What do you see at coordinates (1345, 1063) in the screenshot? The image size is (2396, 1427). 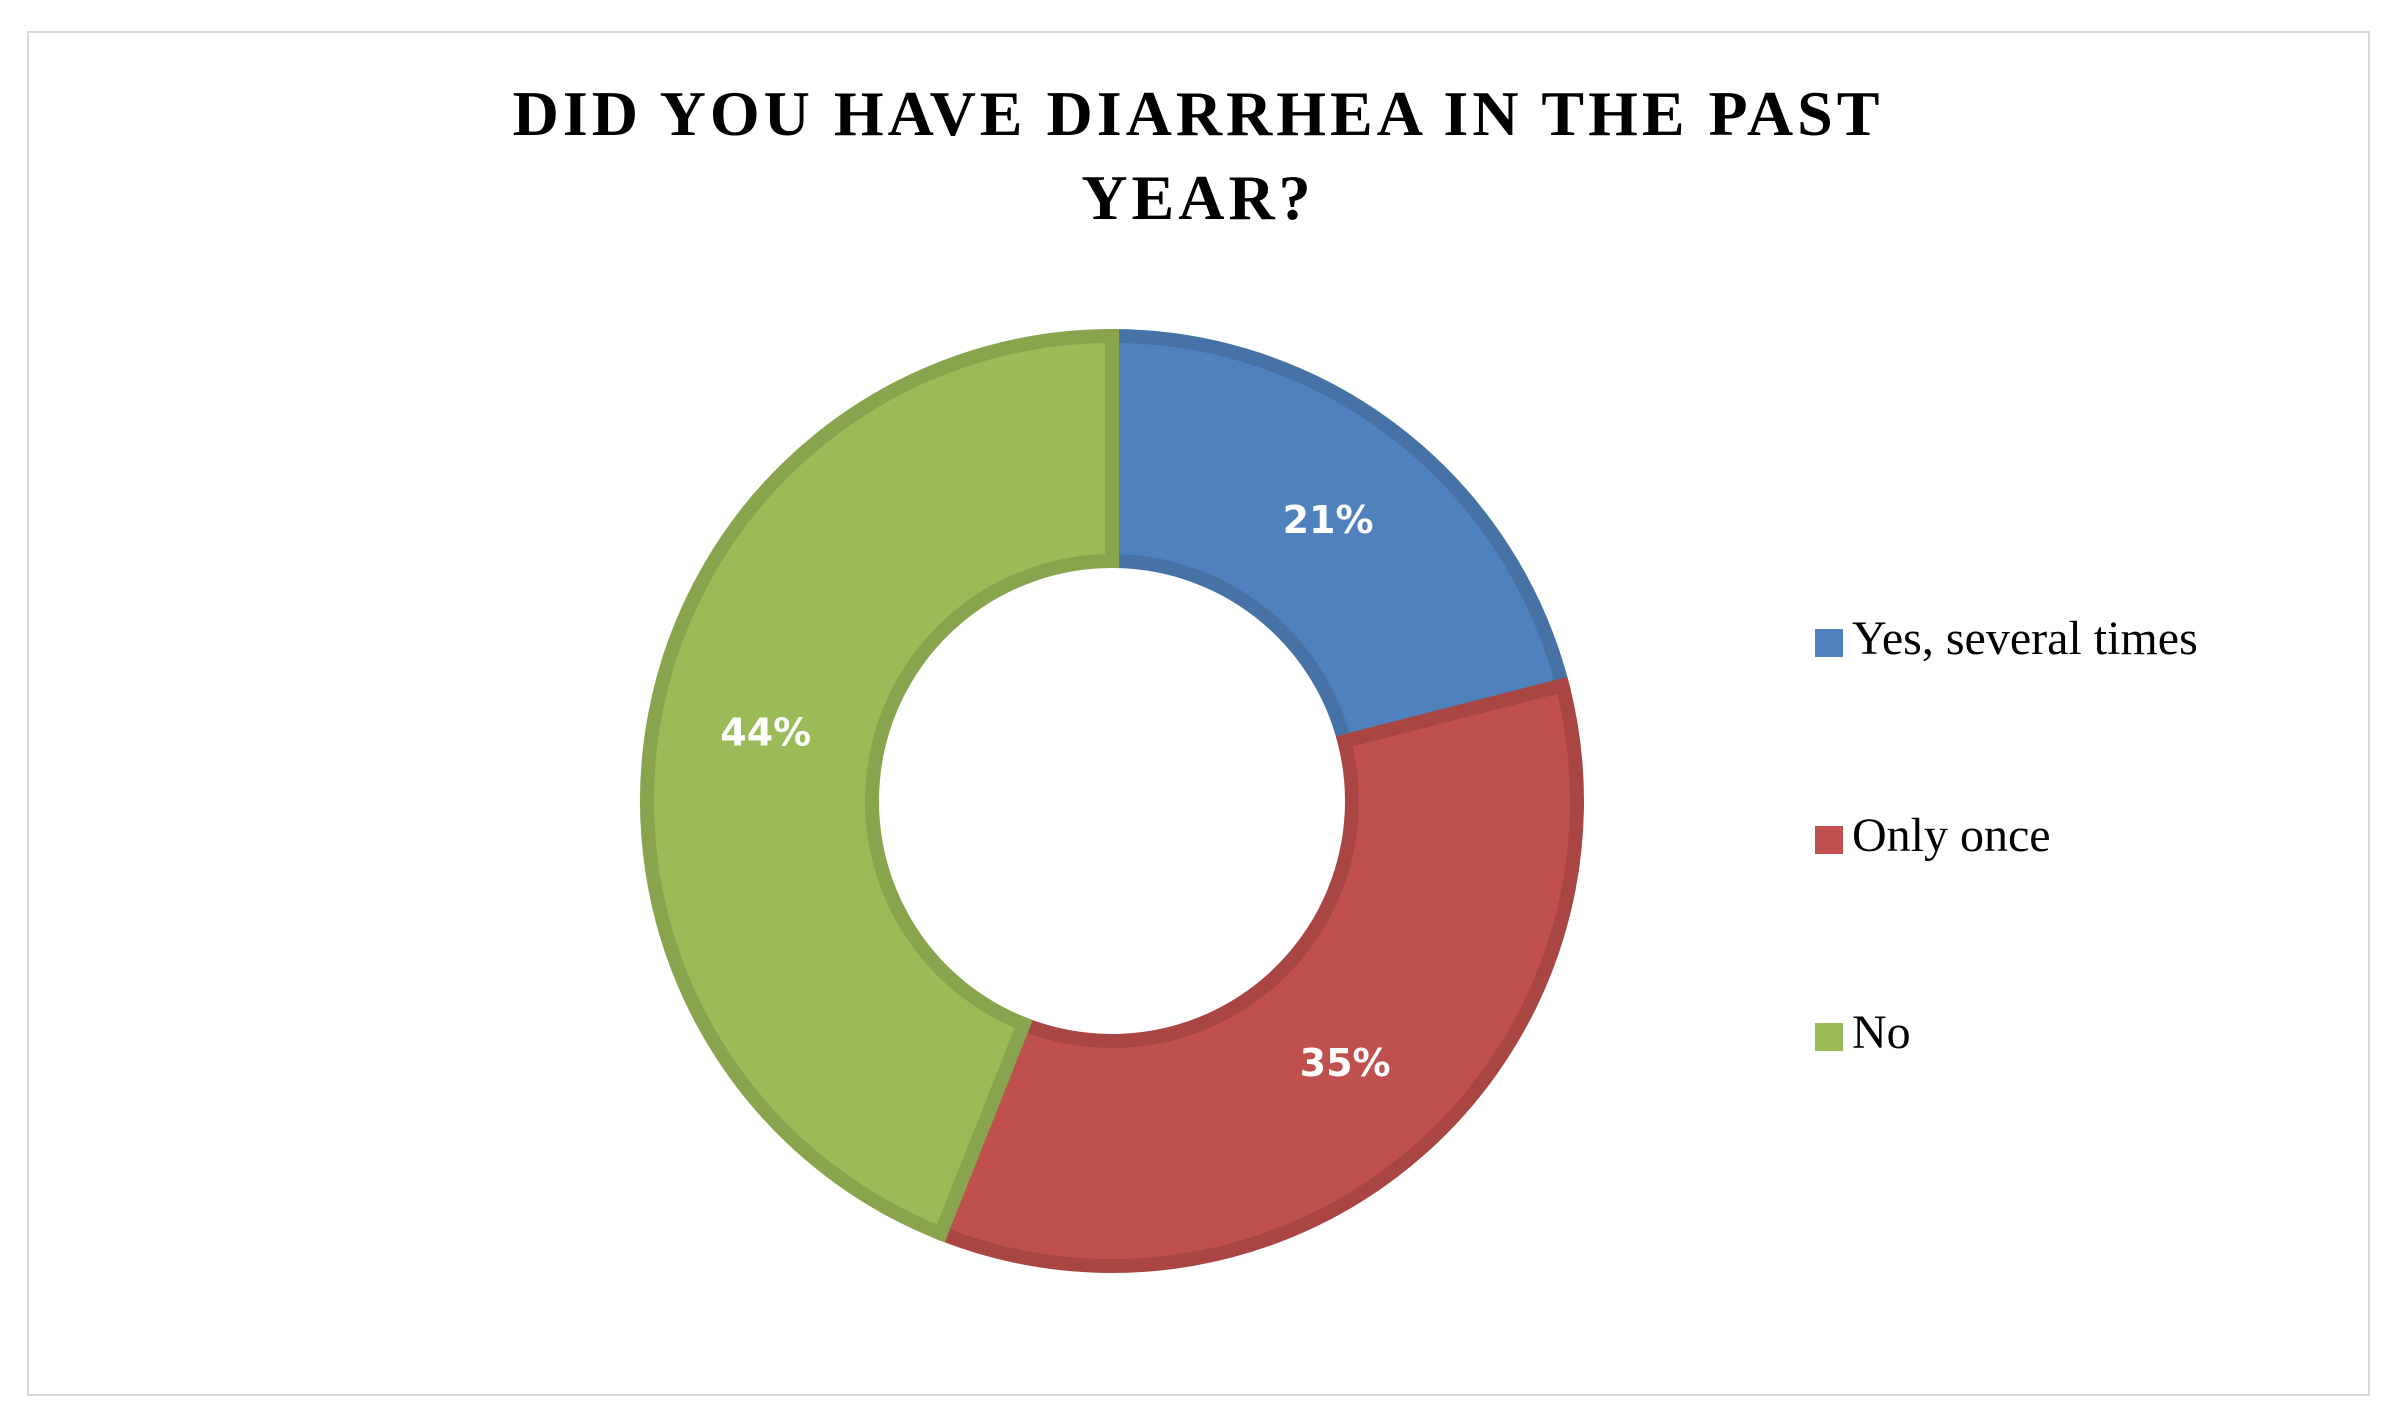 I see `data-label: 35%` at bounding box center [1345, 1063].